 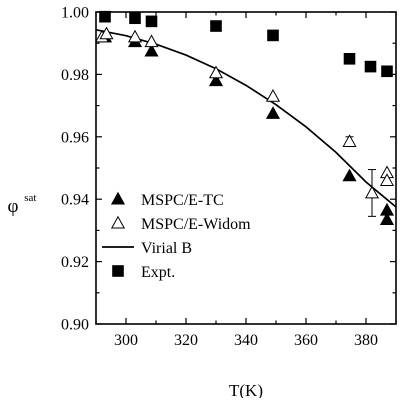 What do you see at coordinates (75, 137) in the screenshot?
I see `y-tick-label: 0.96` at bounding box center [75, 137].